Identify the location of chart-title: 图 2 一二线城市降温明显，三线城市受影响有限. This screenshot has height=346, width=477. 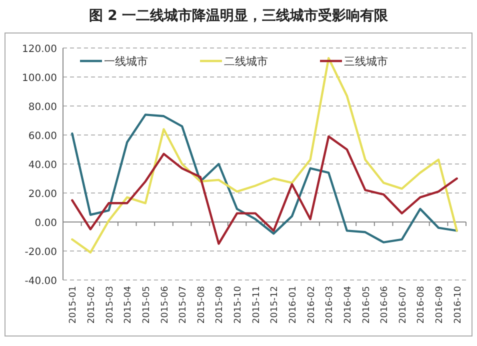
(239, 15).